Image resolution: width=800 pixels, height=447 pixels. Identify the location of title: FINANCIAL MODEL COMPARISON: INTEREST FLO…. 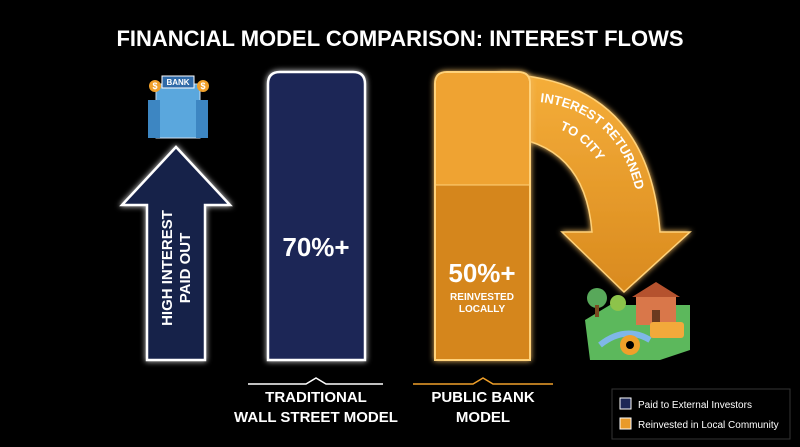
(399, 38).